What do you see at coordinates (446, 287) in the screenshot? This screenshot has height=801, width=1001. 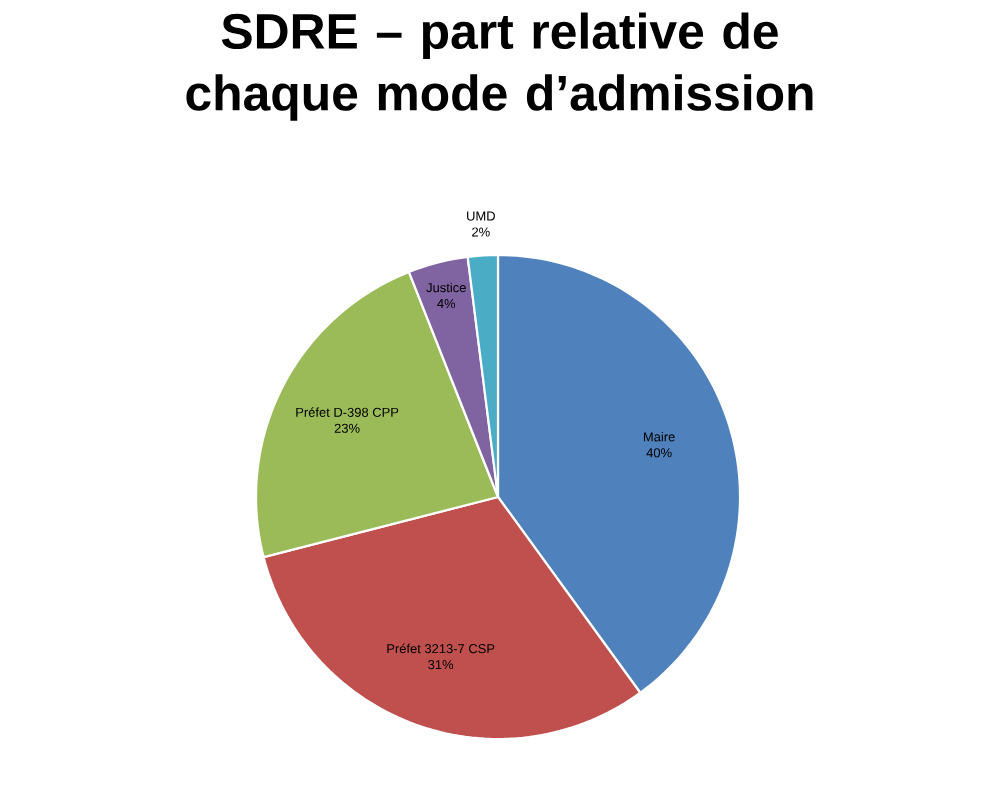 I see `slice-label: Justice` at bounding box center [446, 287].